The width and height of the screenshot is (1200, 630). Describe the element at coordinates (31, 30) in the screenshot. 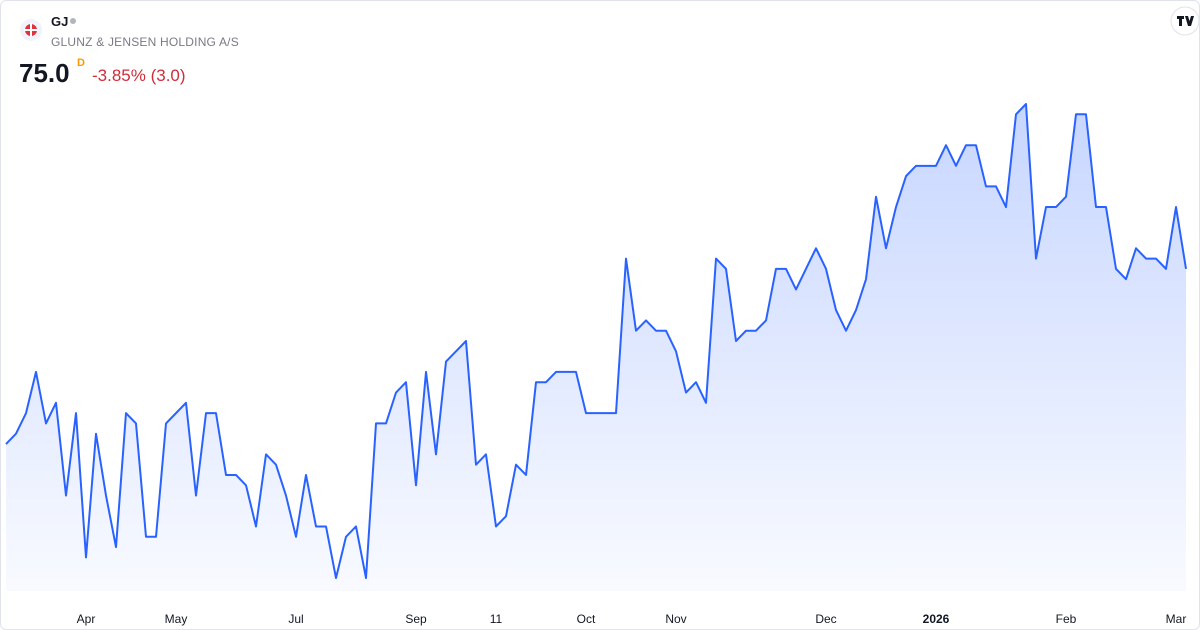

I see `logo` at that location.